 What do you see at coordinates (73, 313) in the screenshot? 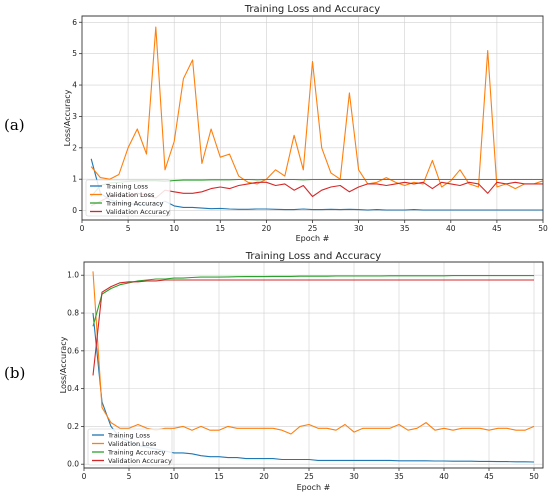
I see `y-tick-label: 0.8` at bounding box center [73, 313].